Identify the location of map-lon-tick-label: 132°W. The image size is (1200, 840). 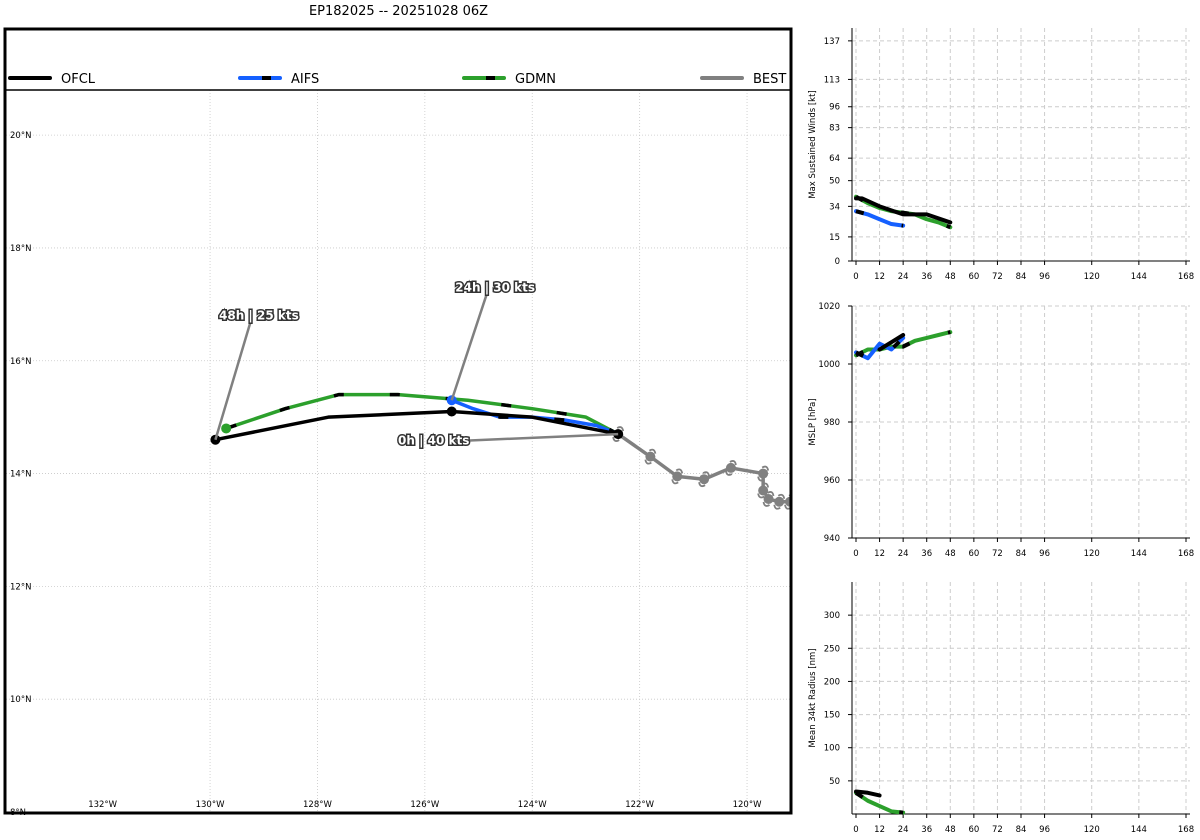
(102, 805).